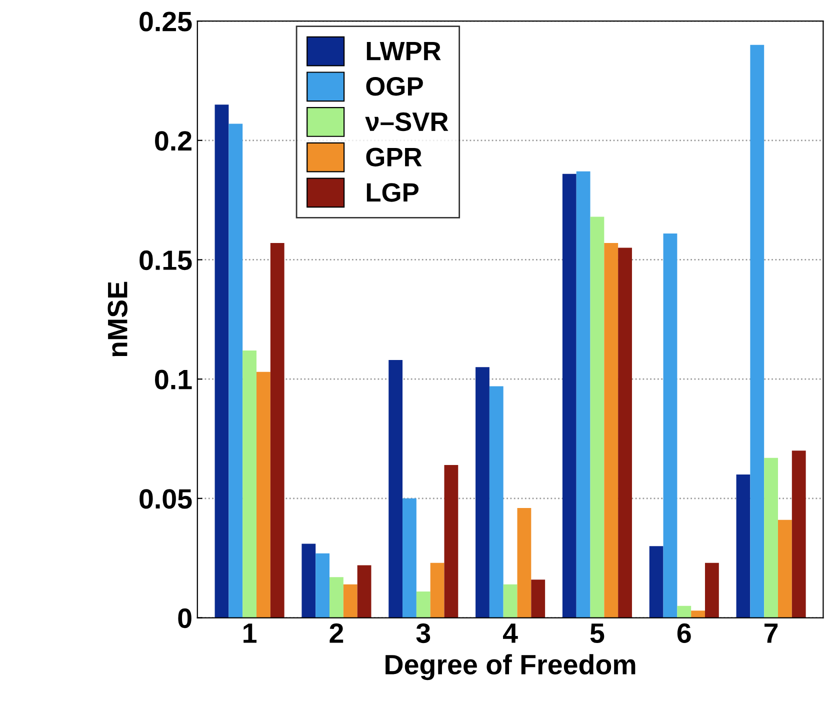 The width and height of the screenshot is (840, 702). Describe the element at coordinates (173, 380) in the screenshot. I see `y-tick-label: 0.1` at that location.